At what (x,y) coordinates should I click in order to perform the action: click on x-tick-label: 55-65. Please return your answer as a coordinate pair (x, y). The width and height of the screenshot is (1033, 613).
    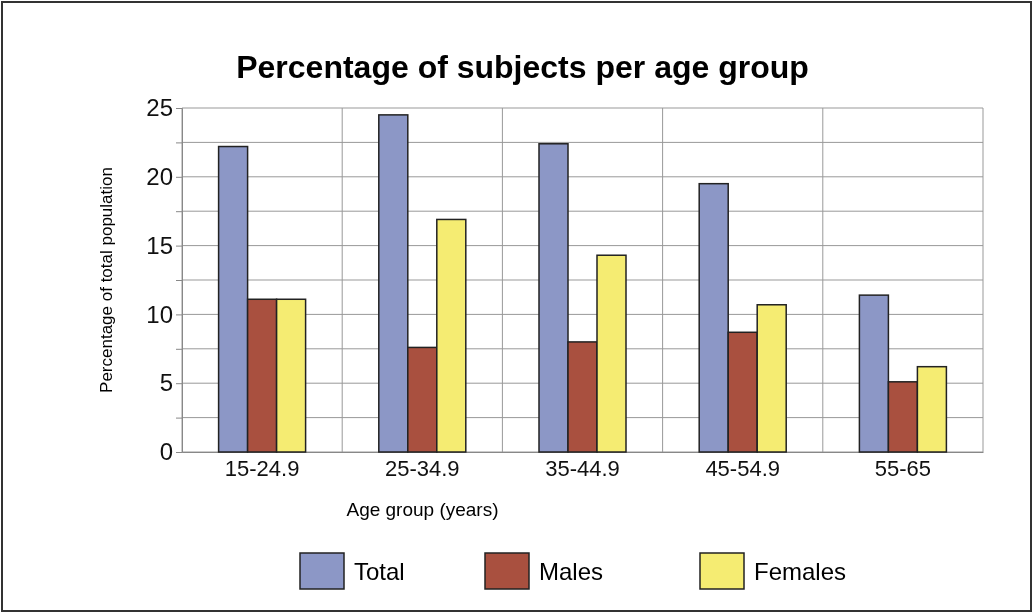
    Looking at the image, I should click on (903, 468).